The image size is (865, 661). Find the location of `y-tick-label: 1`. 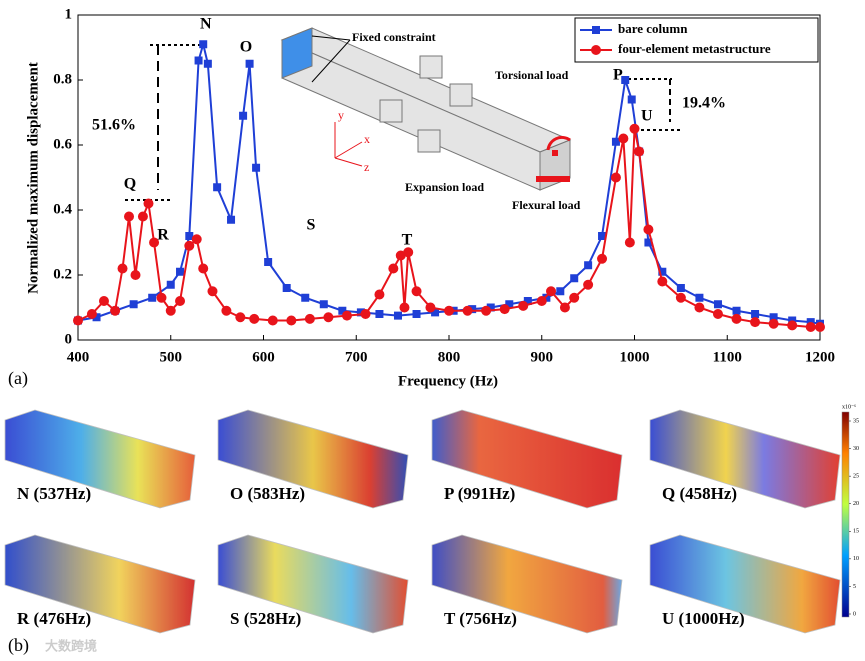

y-tick-label: 1 is located at coordinates (69, 14).